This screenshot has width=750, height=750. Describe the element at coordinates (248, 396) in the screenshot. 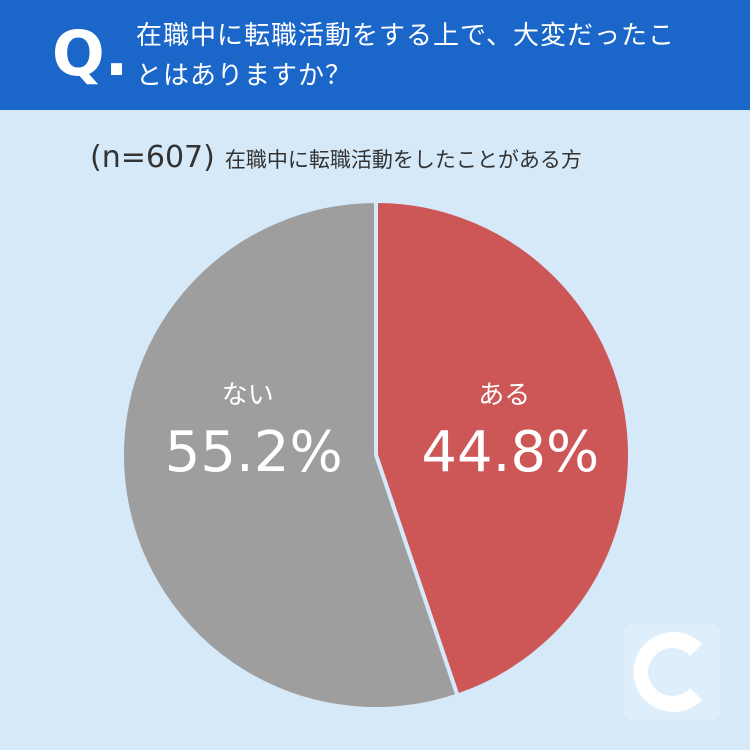

I see `slice-label: ない` at that location.